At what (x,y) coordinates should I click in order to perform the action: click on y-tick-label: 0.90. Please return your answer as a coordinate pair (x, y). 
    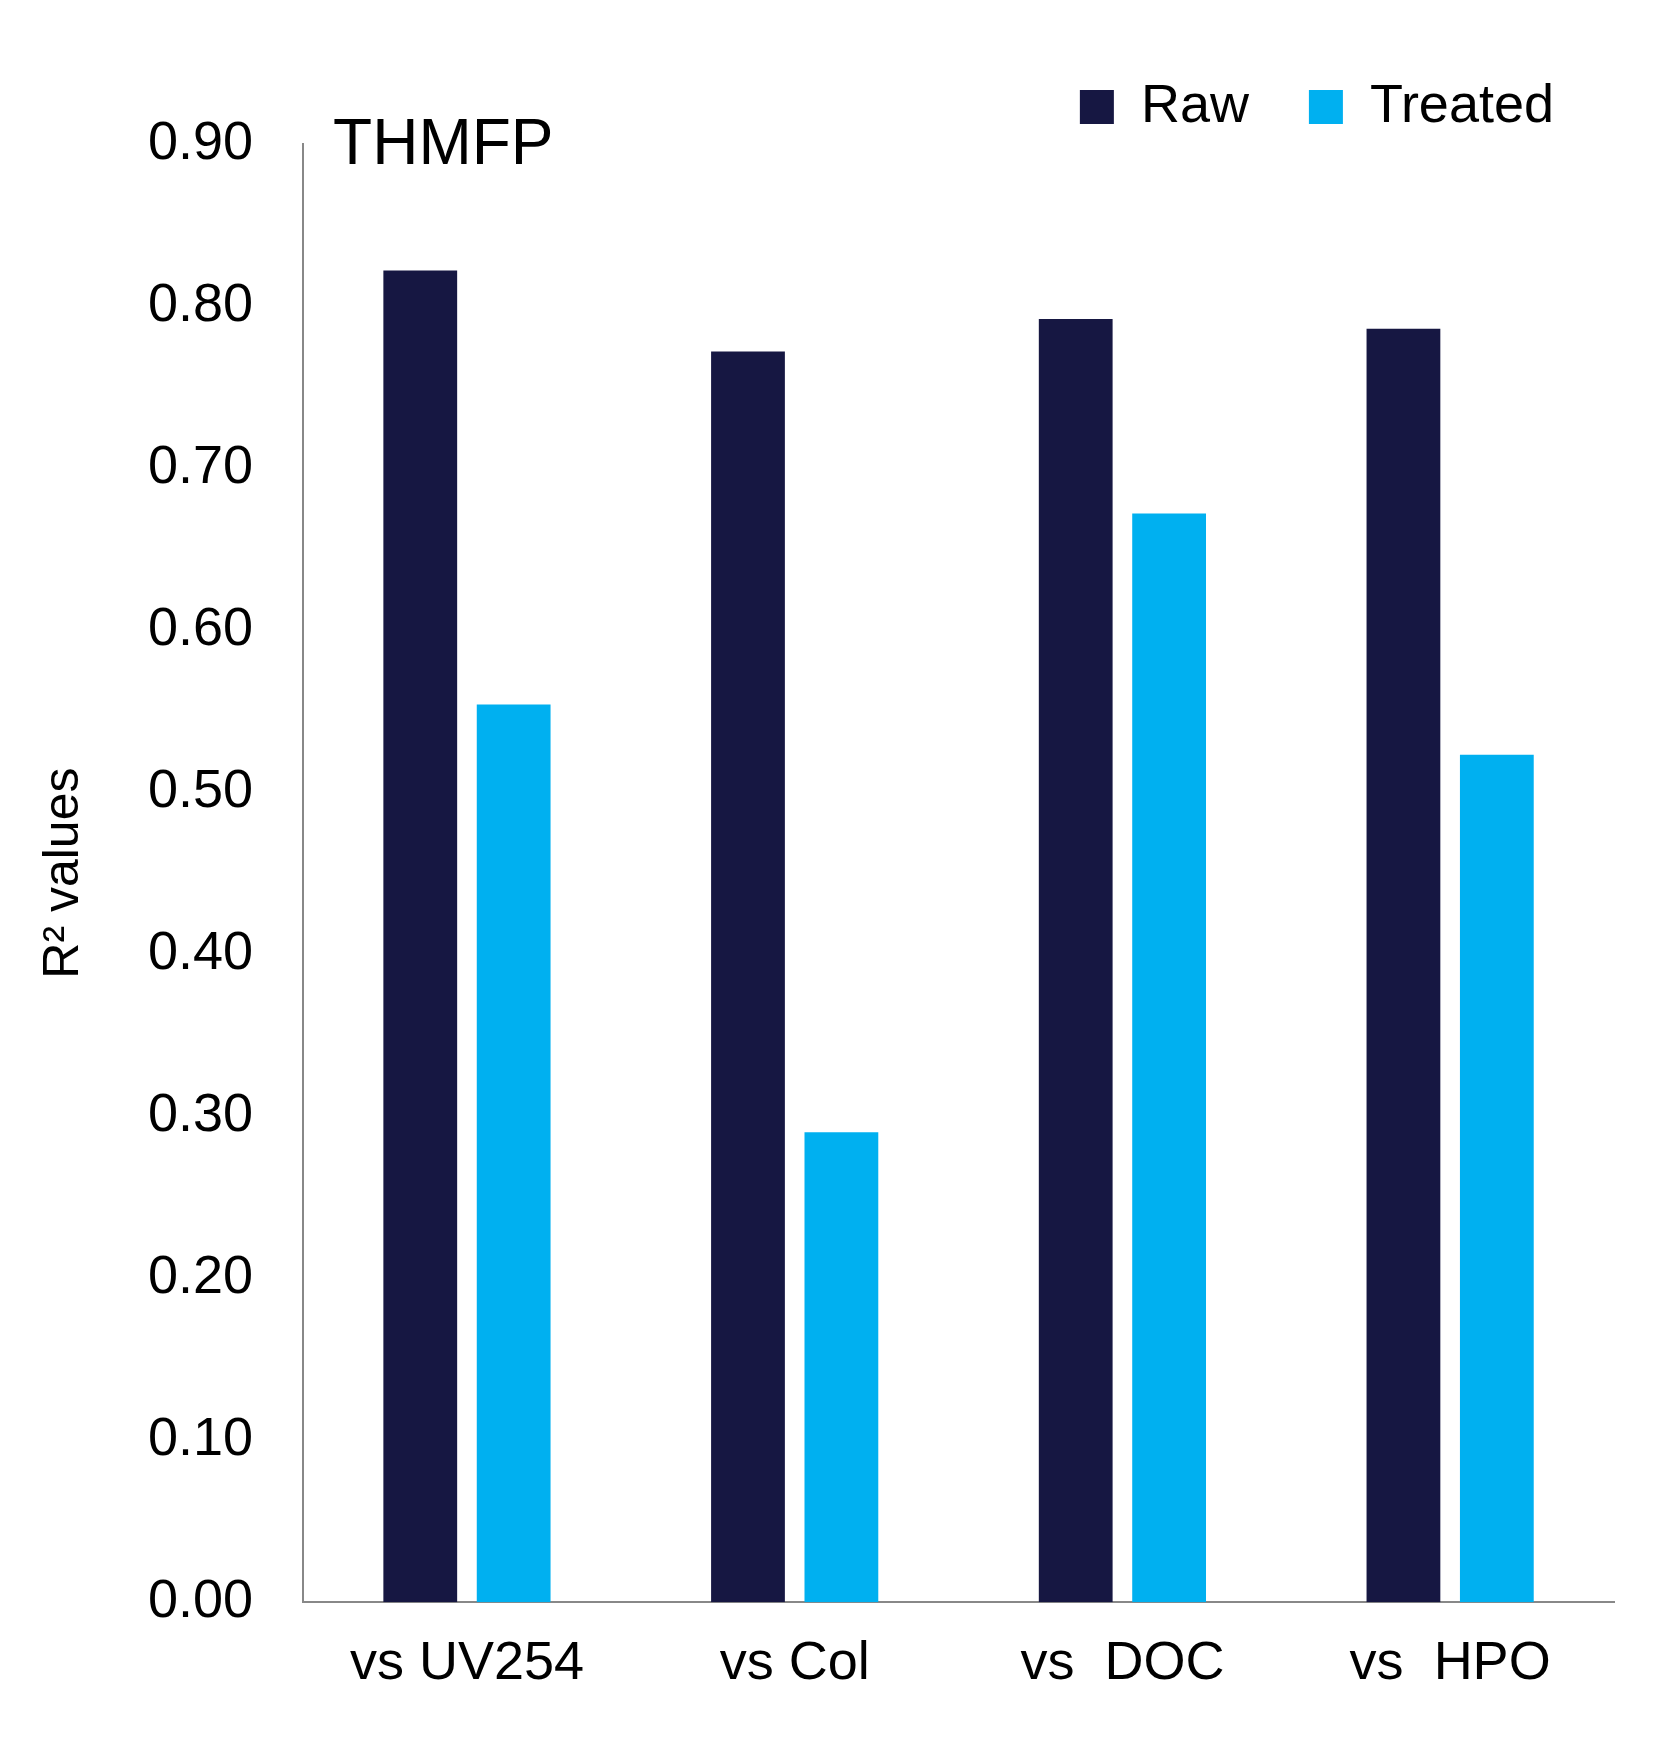
    Looking at the image, I should click on (200, 139).